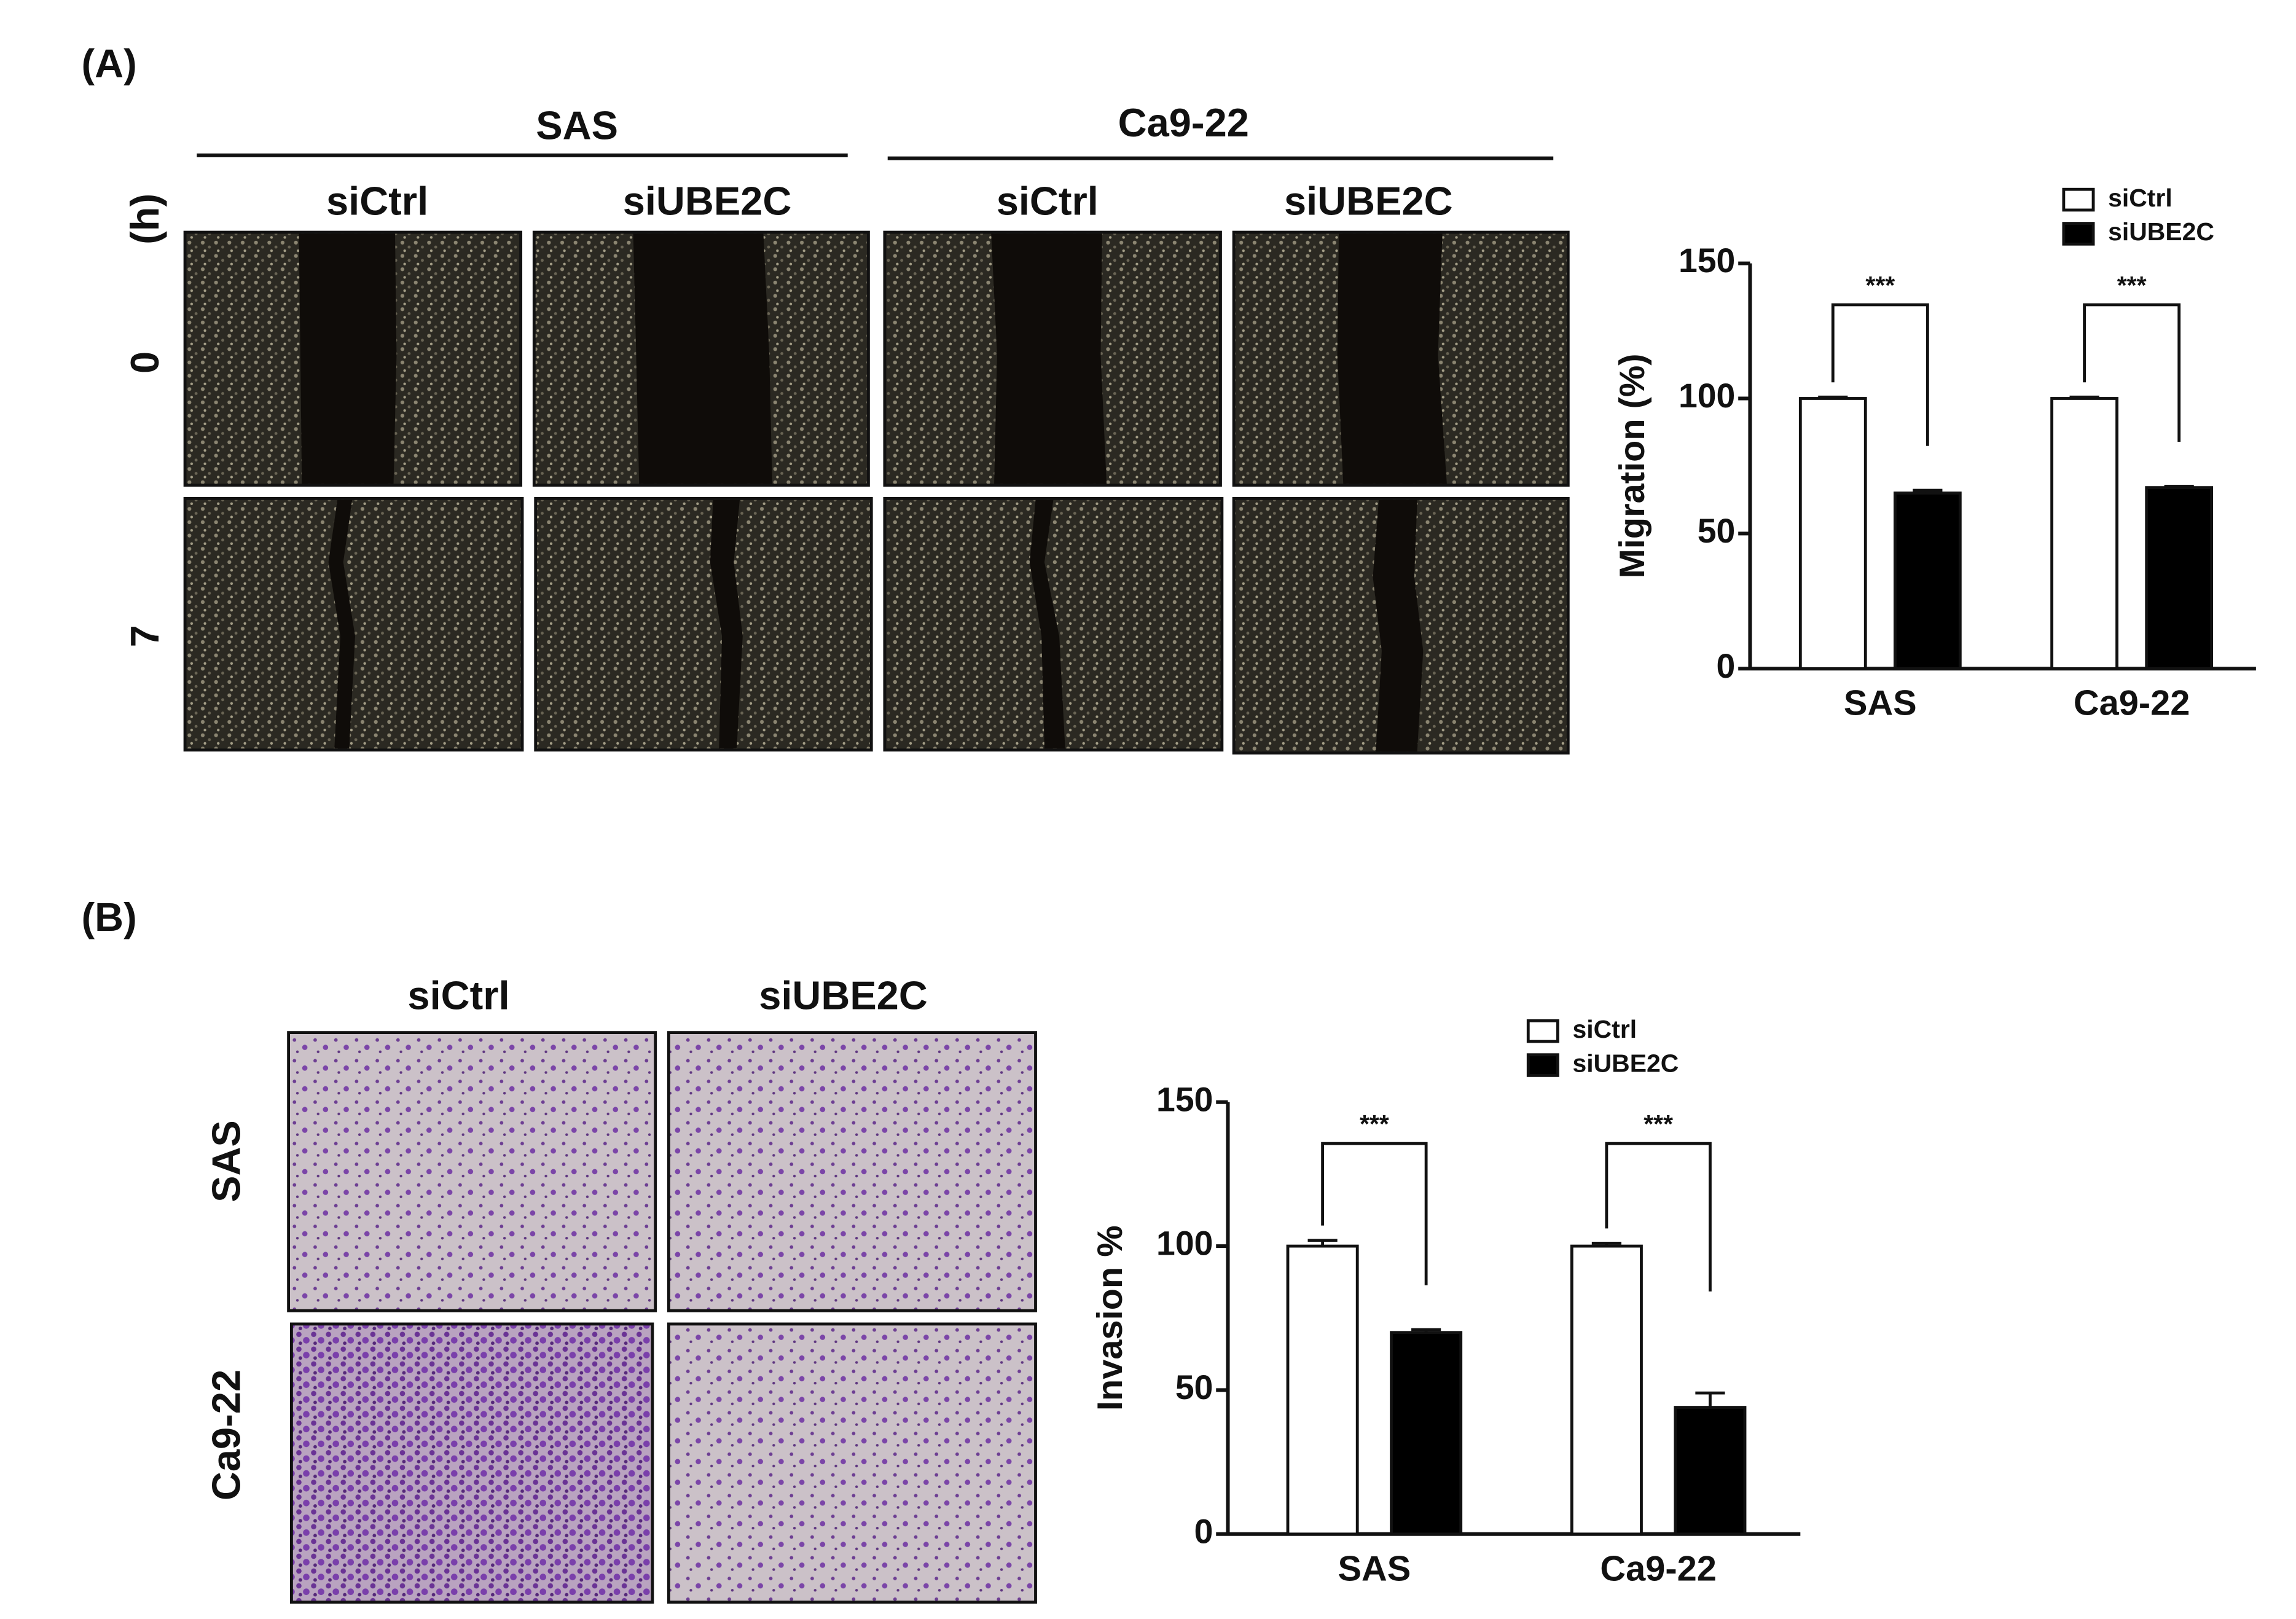  Describe the element at coordinates (1633, 466) in the screenshot. I see `y-axis-label: Migration (%)` at that location.